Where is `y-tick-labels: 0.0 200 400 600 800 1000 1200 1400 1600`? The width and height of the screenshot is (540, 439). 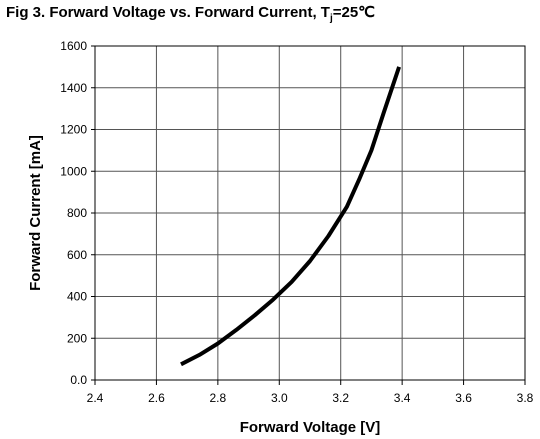 y-tick-labels: 0.0 200 400 600 800 1000 1200 1400 1600 is located at coordinates (73, 213).